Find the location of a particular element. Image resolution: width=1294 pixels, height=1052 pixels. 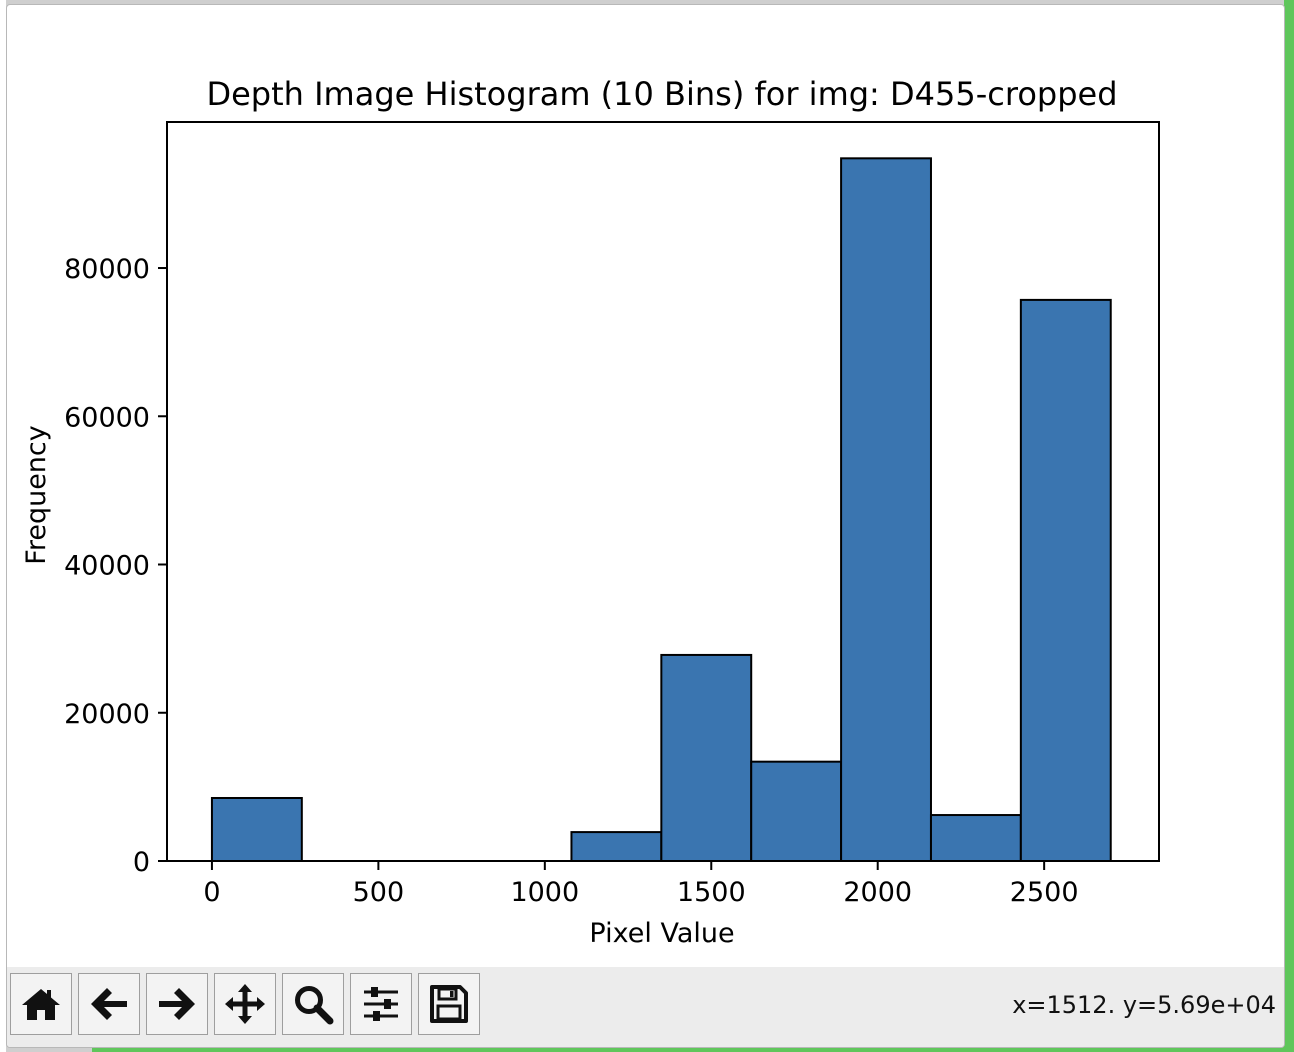

save-button is located at coordinates (449, 1004).